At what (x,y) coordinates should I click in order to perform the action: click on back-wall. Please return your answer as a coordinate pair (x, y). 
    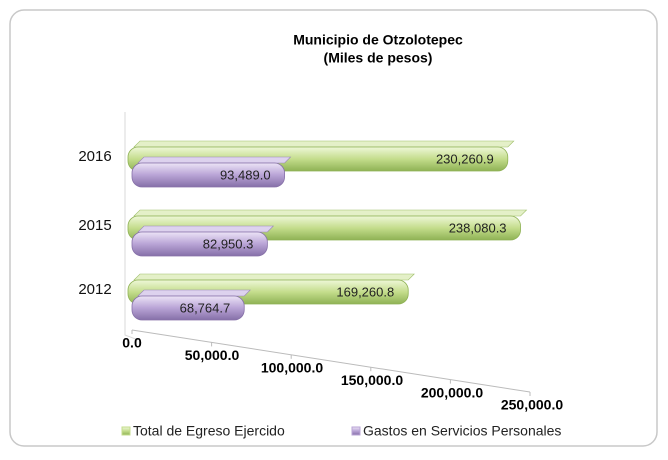
    Looking at the image, I should click on (131, 226).